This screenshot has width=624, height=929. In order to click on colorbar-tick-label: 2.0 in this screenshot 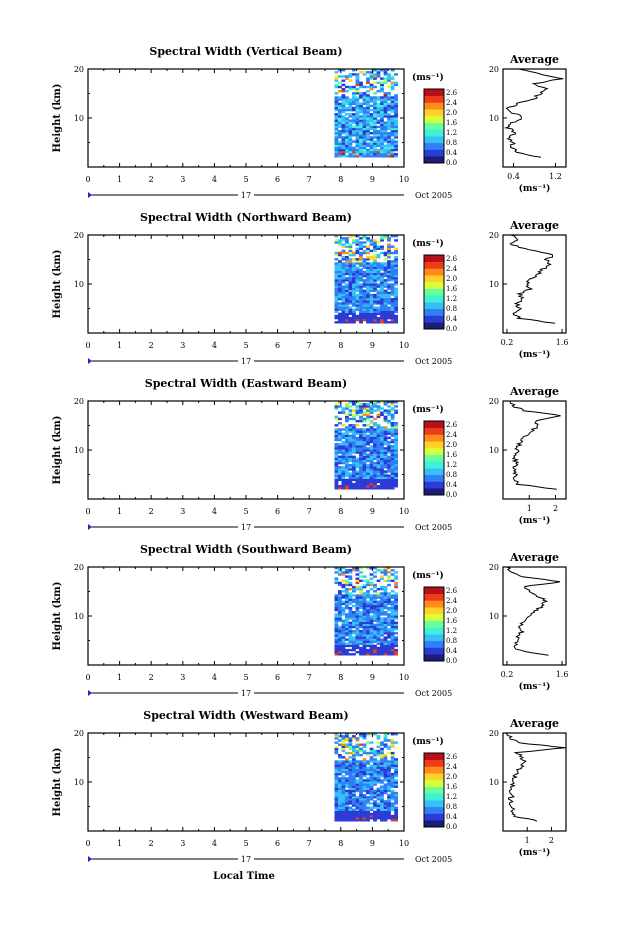, I will do `click(451, 113)`.